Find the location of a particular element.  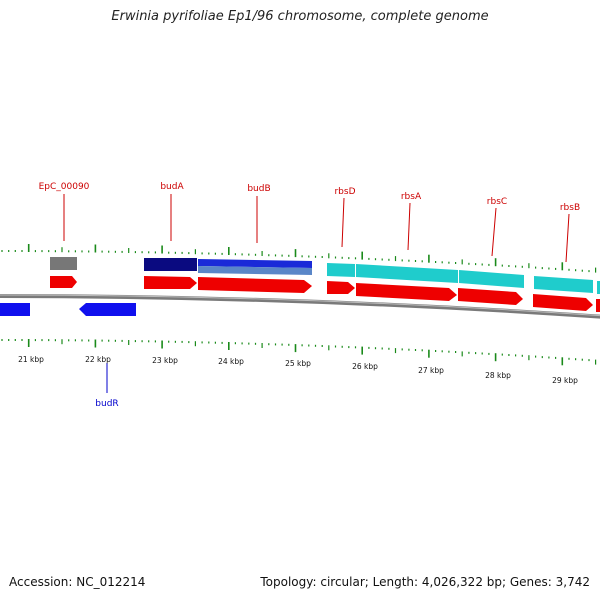

gene-label-rbsb: rbsB is located at coordinates (570, 208).